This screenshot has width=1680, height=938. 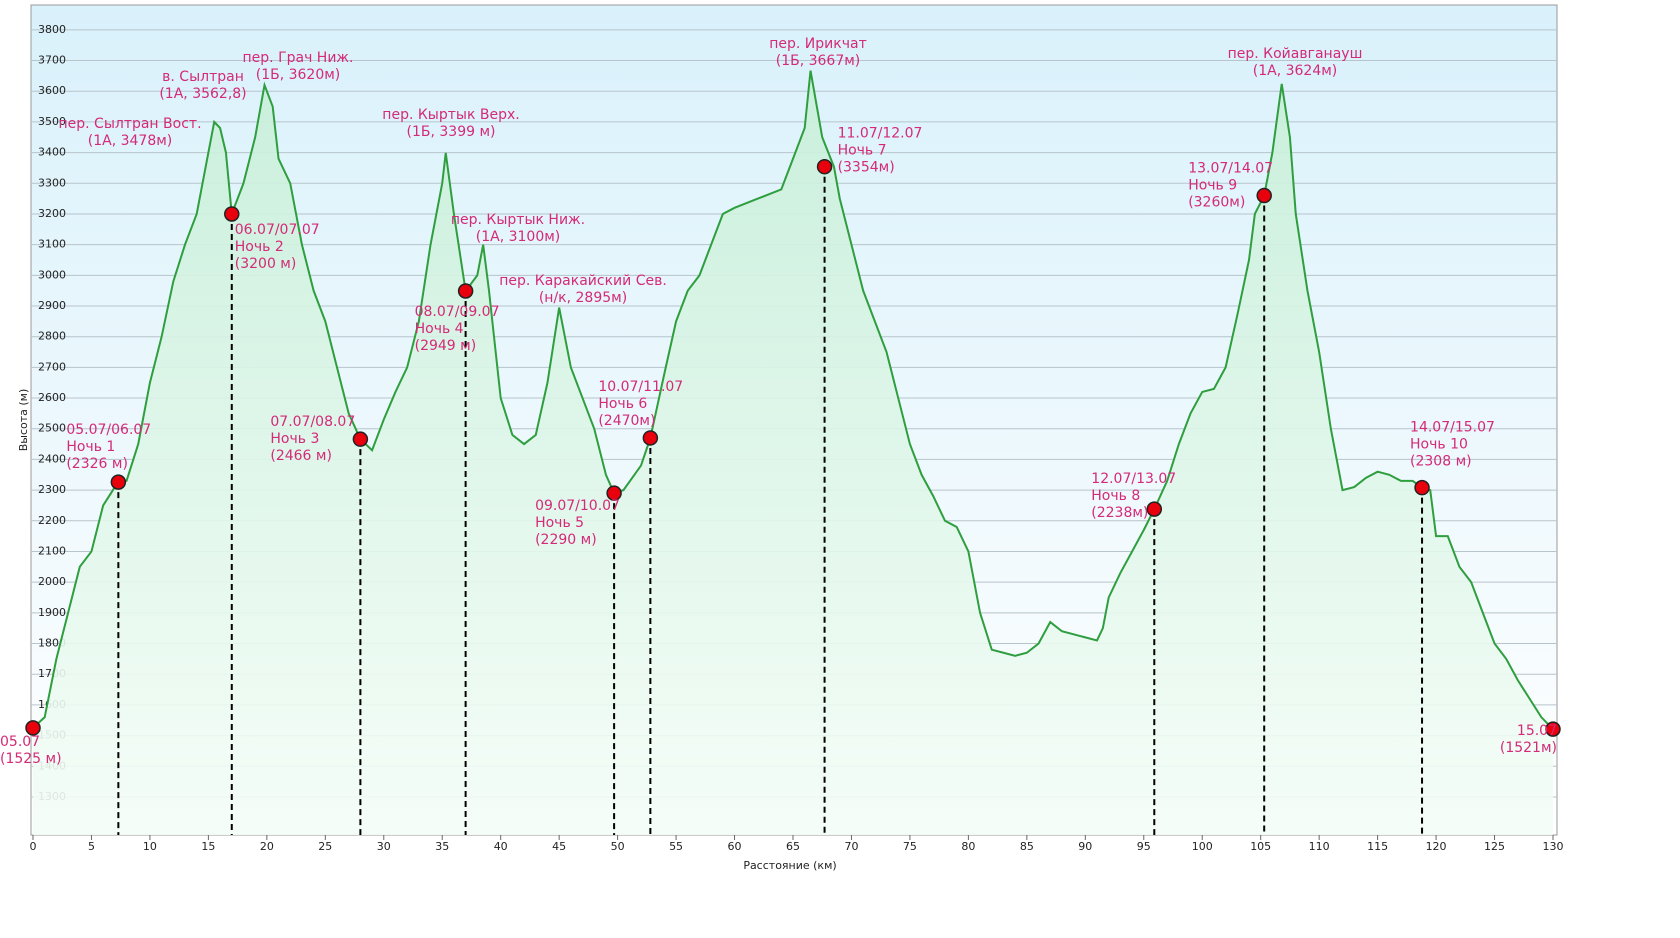 What do you see at coordinates (1085, 846) in the screenshot?
I see `x-tick-label: 90` at bounding box center [1085, 846].